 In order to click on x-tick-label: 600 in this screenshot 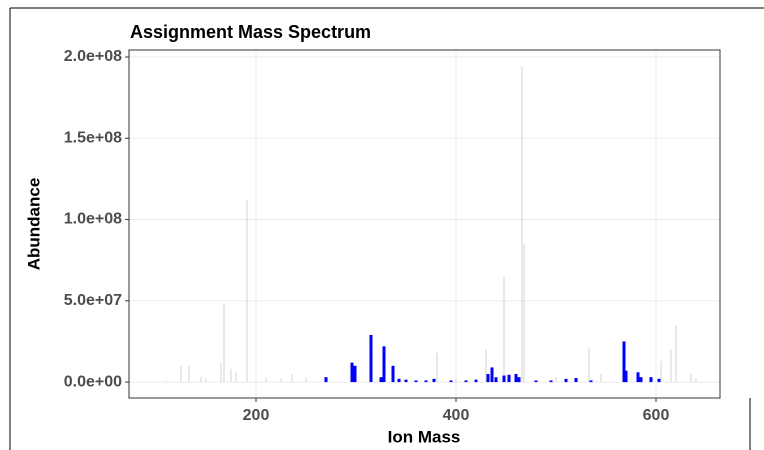, I will do `click(656, 415)`.